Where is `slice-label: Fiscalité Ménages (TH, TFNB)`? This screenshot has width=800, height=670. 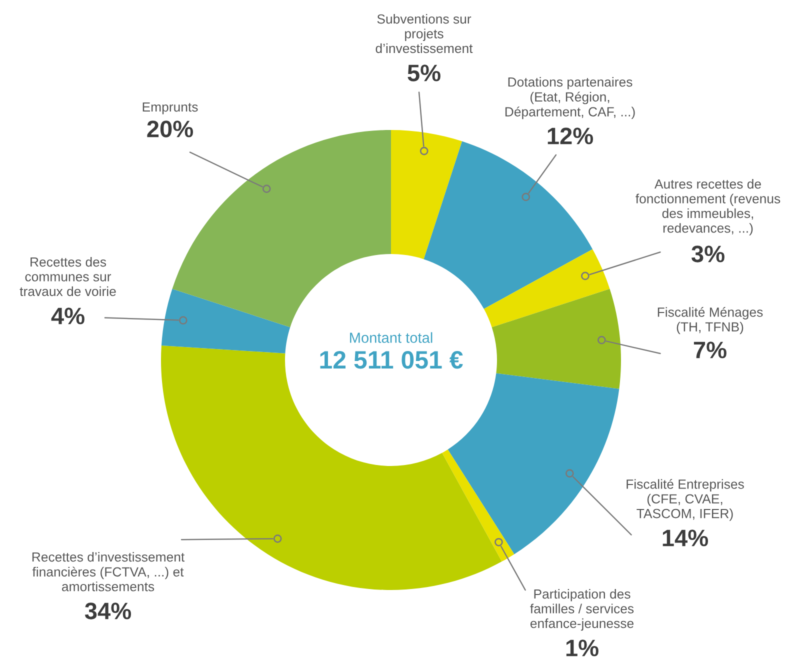 slice-label: Fiscalité Ménages (TH, TFNB) is located at coordinates (710, 320).